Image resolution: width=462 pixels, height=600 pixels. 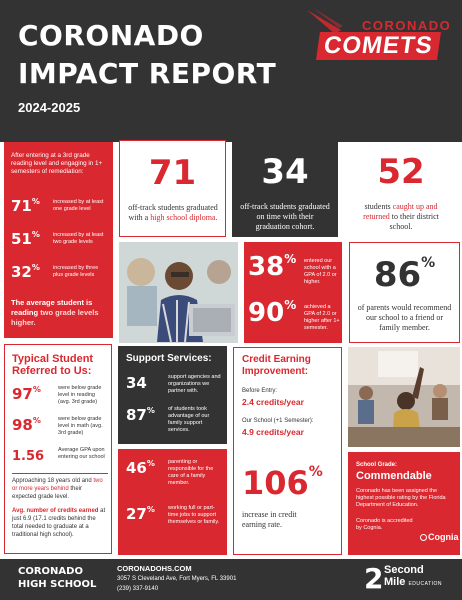 What do you see at coordinates (49, 107) in the screenshot?
I see `report-year: 2024-2025` at bounding box center [49, 107].